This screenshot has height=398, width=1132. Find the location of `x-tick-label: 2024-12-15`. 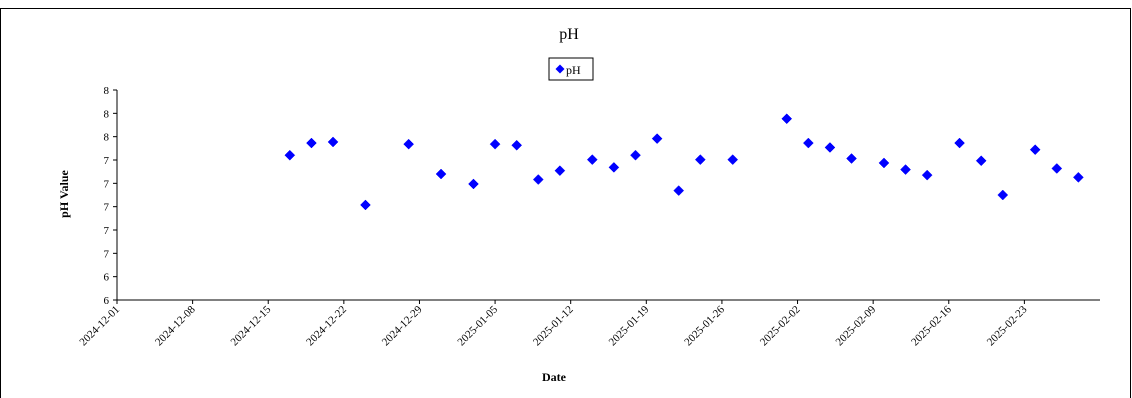

x-tick-label: 2024-12-15 is located at coordinates (251, 325).